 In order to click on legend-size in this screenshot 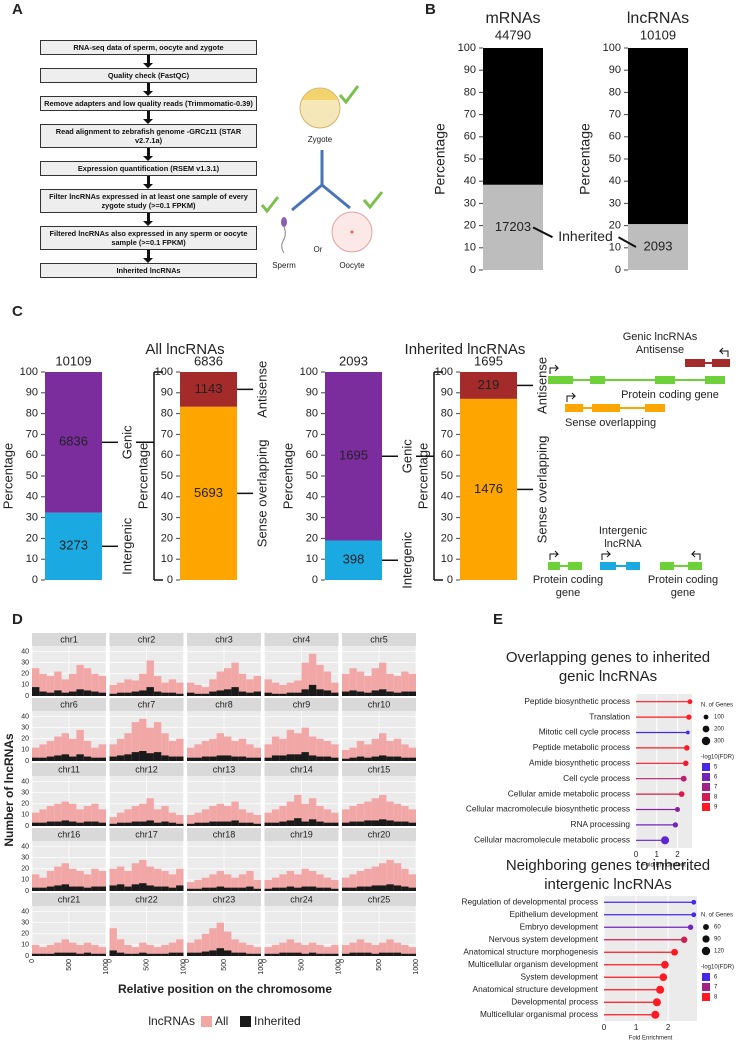, I will do `click(706, 927)`.